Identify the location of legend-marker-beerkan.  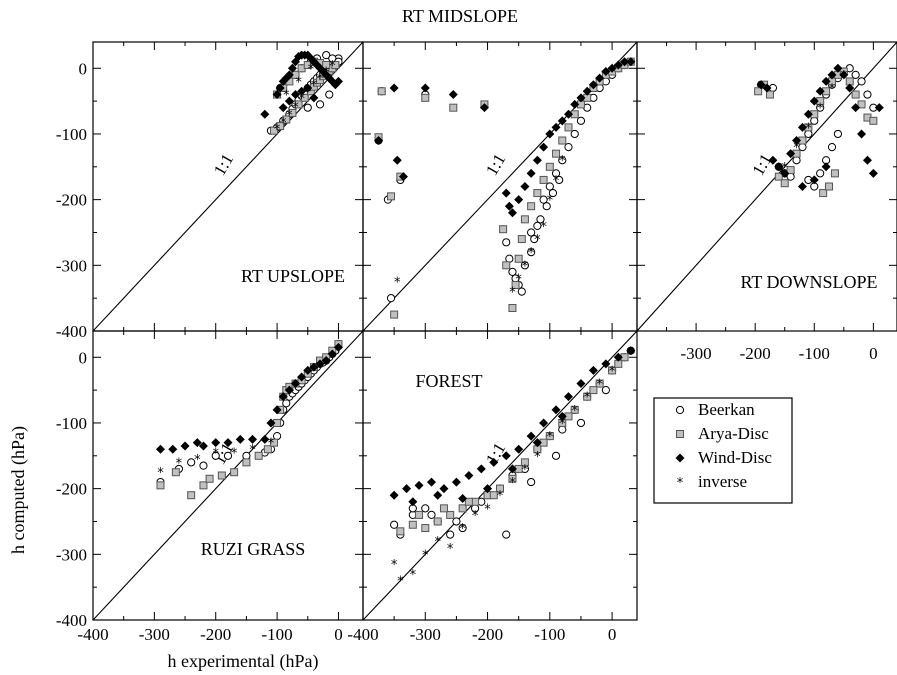
(680, 410).